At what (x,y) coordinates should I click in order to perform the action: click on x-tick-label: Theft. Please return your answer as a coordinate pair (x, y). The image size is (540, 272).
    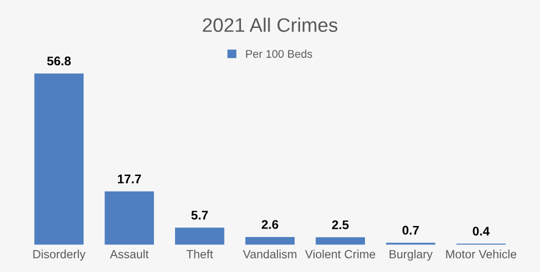
    Looking at the image, I should click on (200, 254).